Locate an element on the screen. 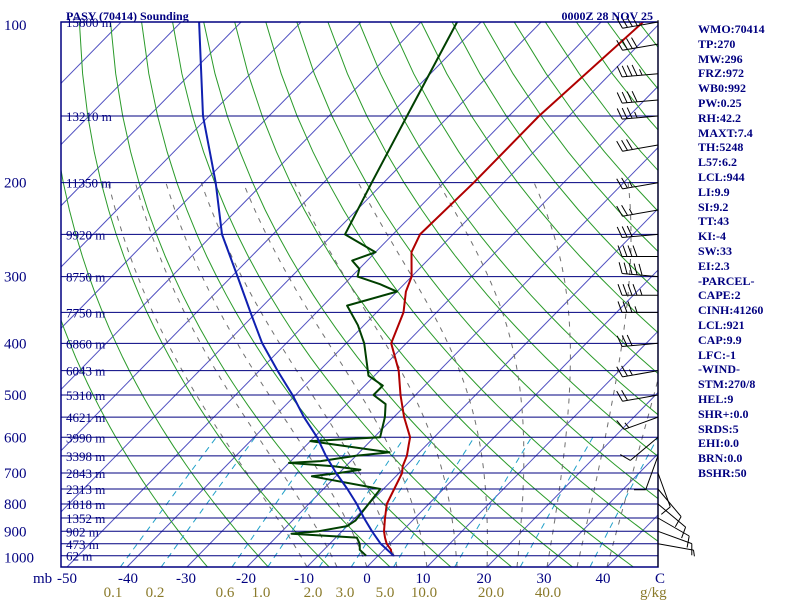 The image size is (800, 605). index-item: TH:5248 is located at coordinates (731, 147).